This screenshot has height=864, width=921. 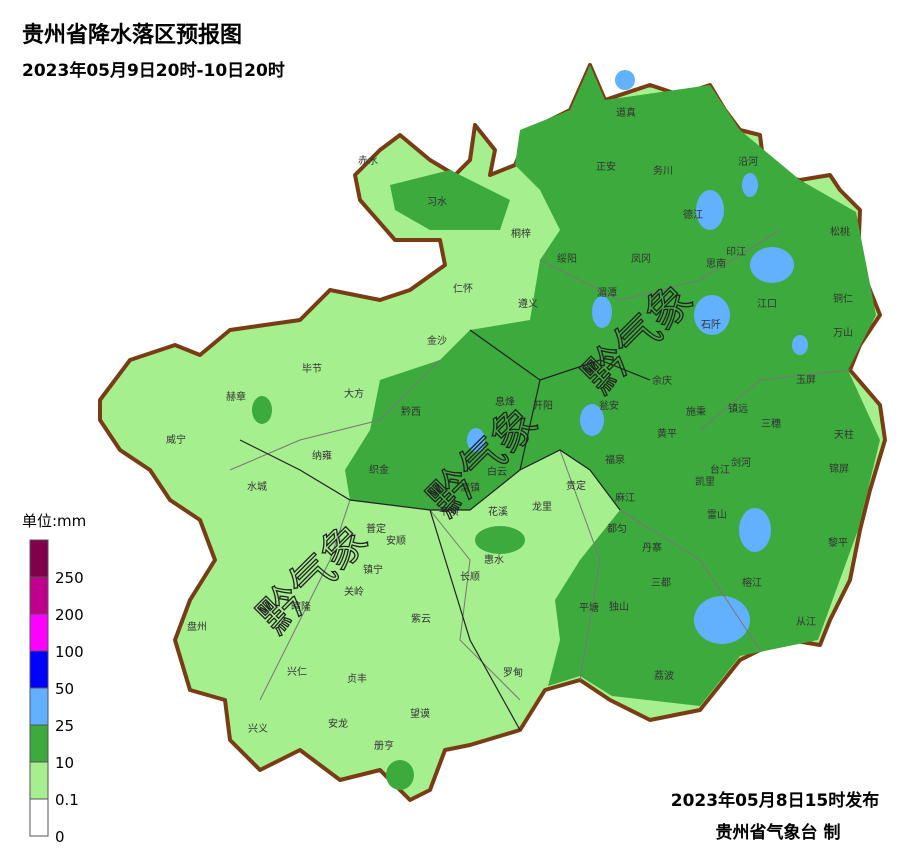 I want to click on county-label: 三都, so click(x=661, y=583).